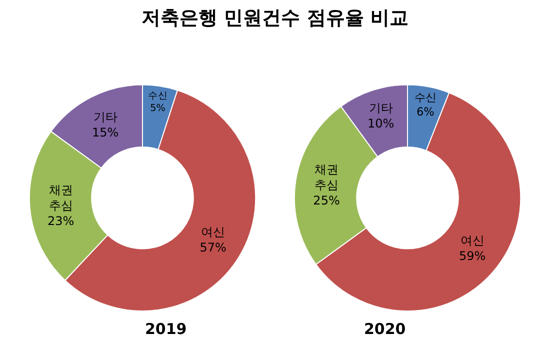 The height and width of the screenshot is (352, 550). What do you see at coordinates (472, 255) in the screenshot?
I see `data-label: 59%` at bounding box center [472, 255].